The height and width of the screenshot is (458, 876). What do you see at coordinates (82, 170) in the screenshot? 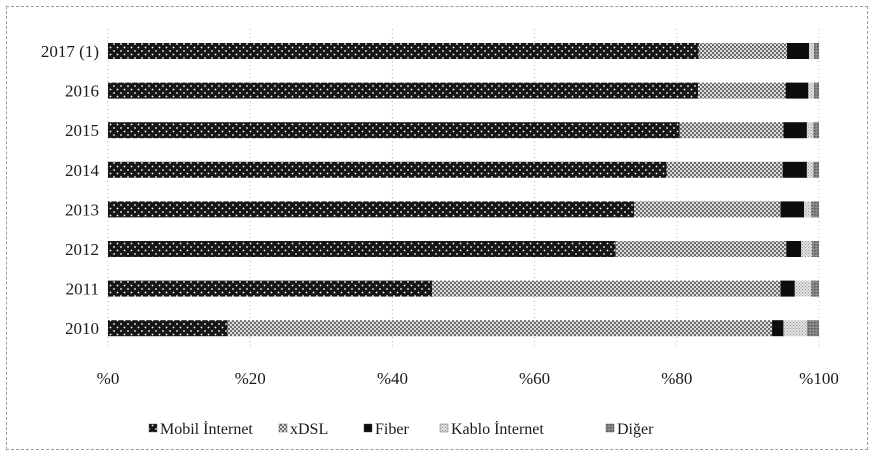
I see `category-label-2014: 2014` at bounding box center [82, 170].